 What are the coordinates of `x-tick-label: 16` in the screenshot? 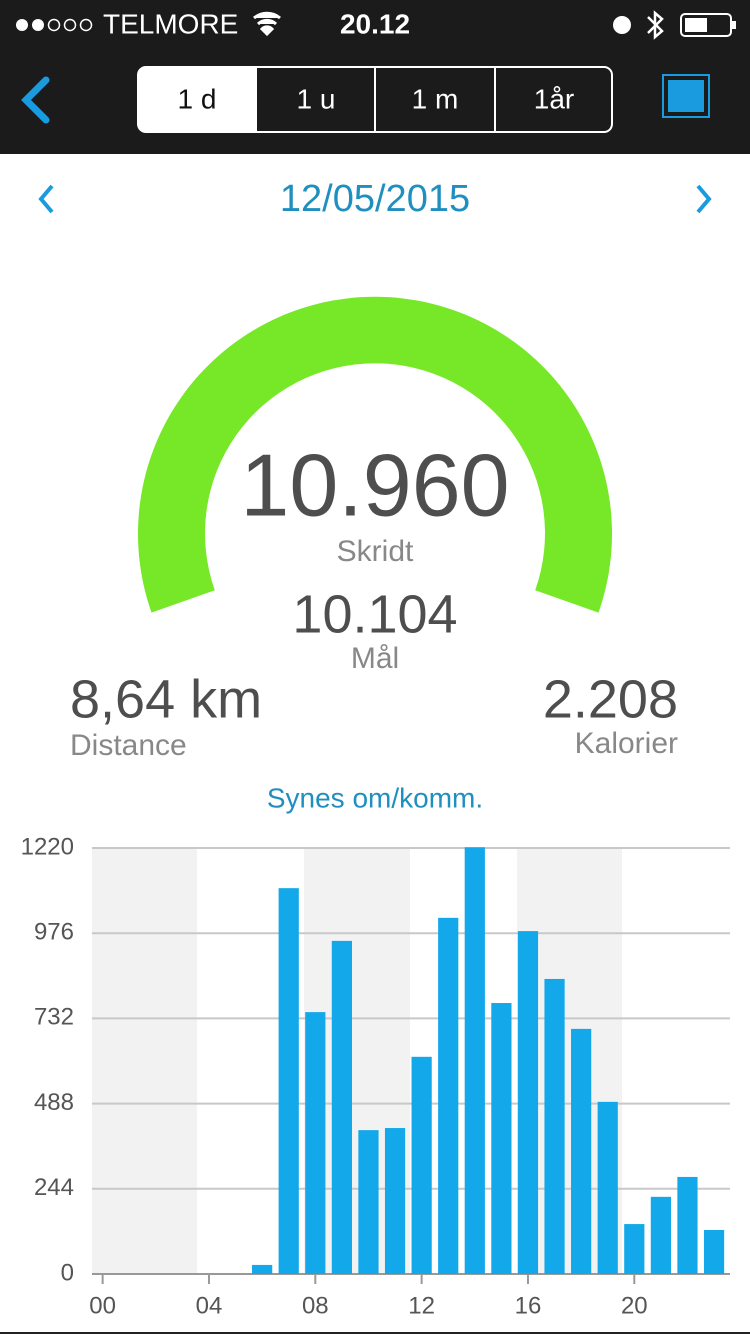 It's located at (528, 1305).